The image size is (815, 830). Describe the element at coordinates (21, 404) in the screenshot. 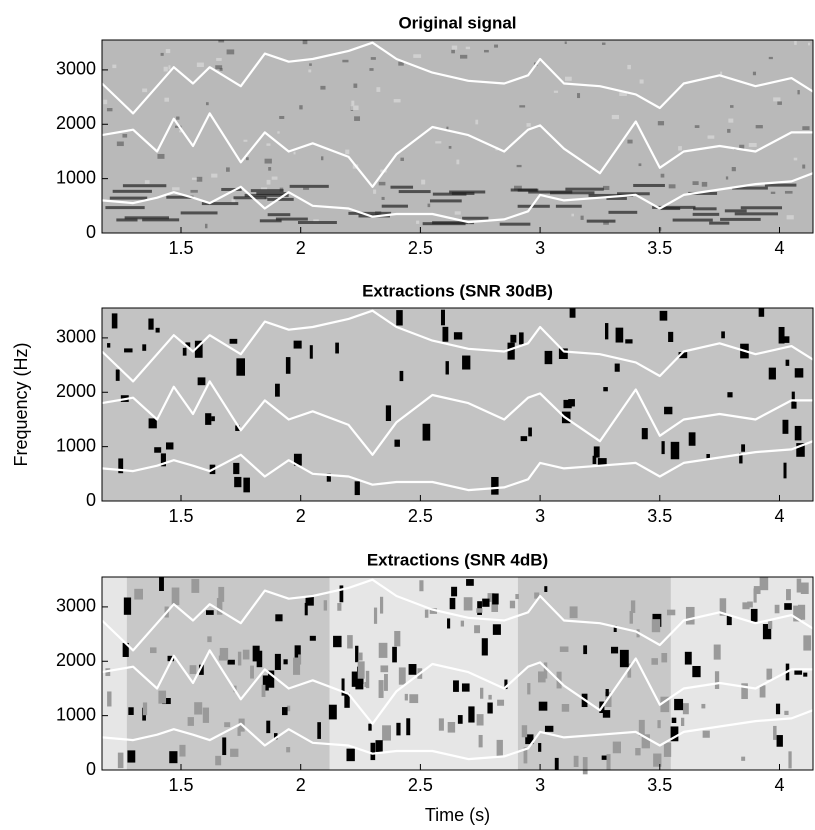

I see `y-axis-label: Frequency (Hz)` at that location.